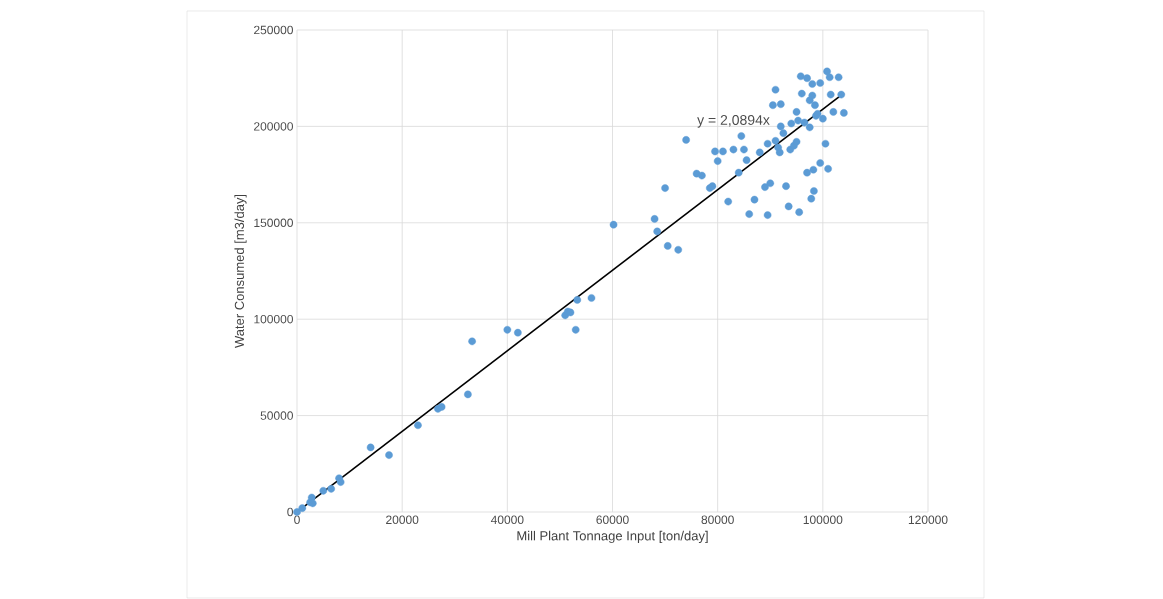  What do you see at coordinates (612, 520) in the screenshot?
I see `x-tick-label: 60000` at bounding box center [612, 520].